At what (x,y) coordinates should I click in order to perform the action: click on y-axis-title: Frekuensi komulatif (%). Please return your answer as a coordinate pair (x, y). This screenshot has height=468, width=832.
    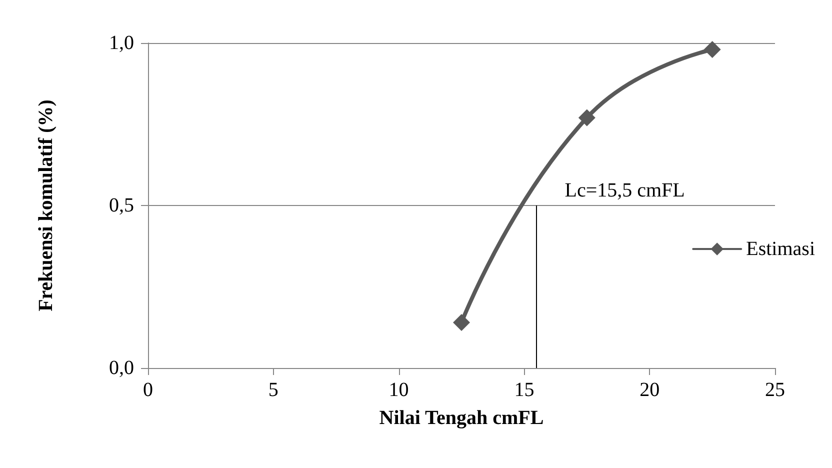
    Looking at the image, I should click on (46, 206).